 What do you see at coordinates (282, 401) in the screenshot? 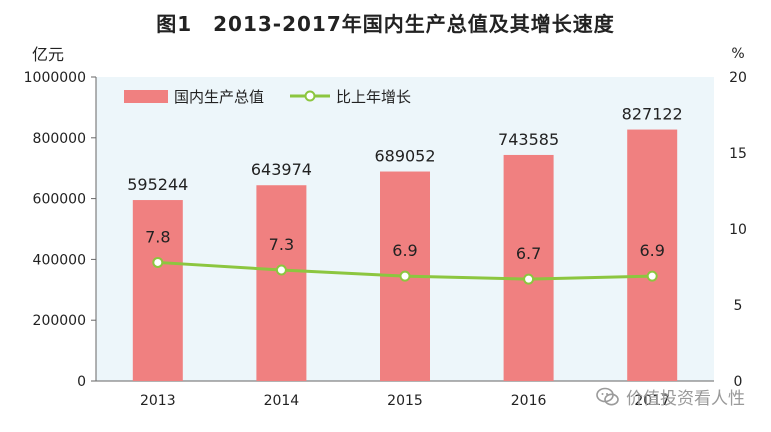
I see `x-axis-tick-label: 2014` at bounding box center [282, 401].